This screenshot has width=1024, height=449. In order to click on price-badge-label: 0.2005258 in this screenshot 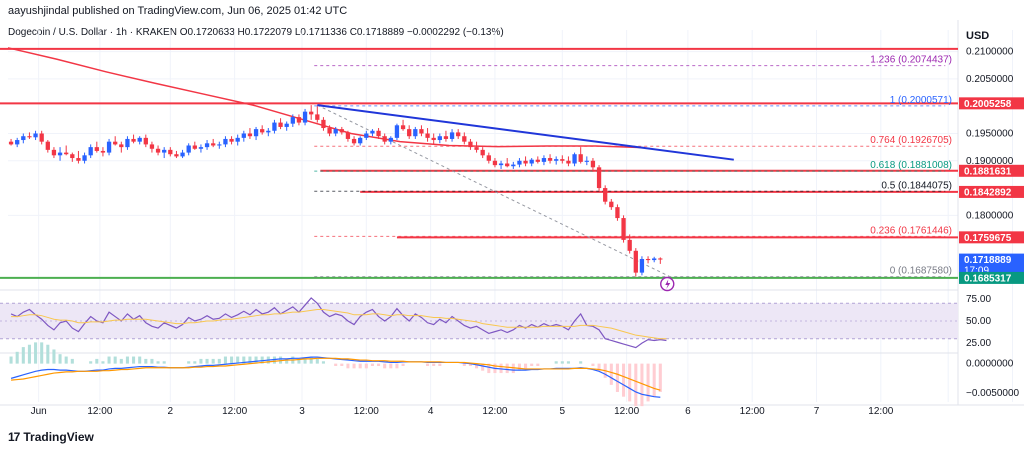, I will do `click(988, 104)`.